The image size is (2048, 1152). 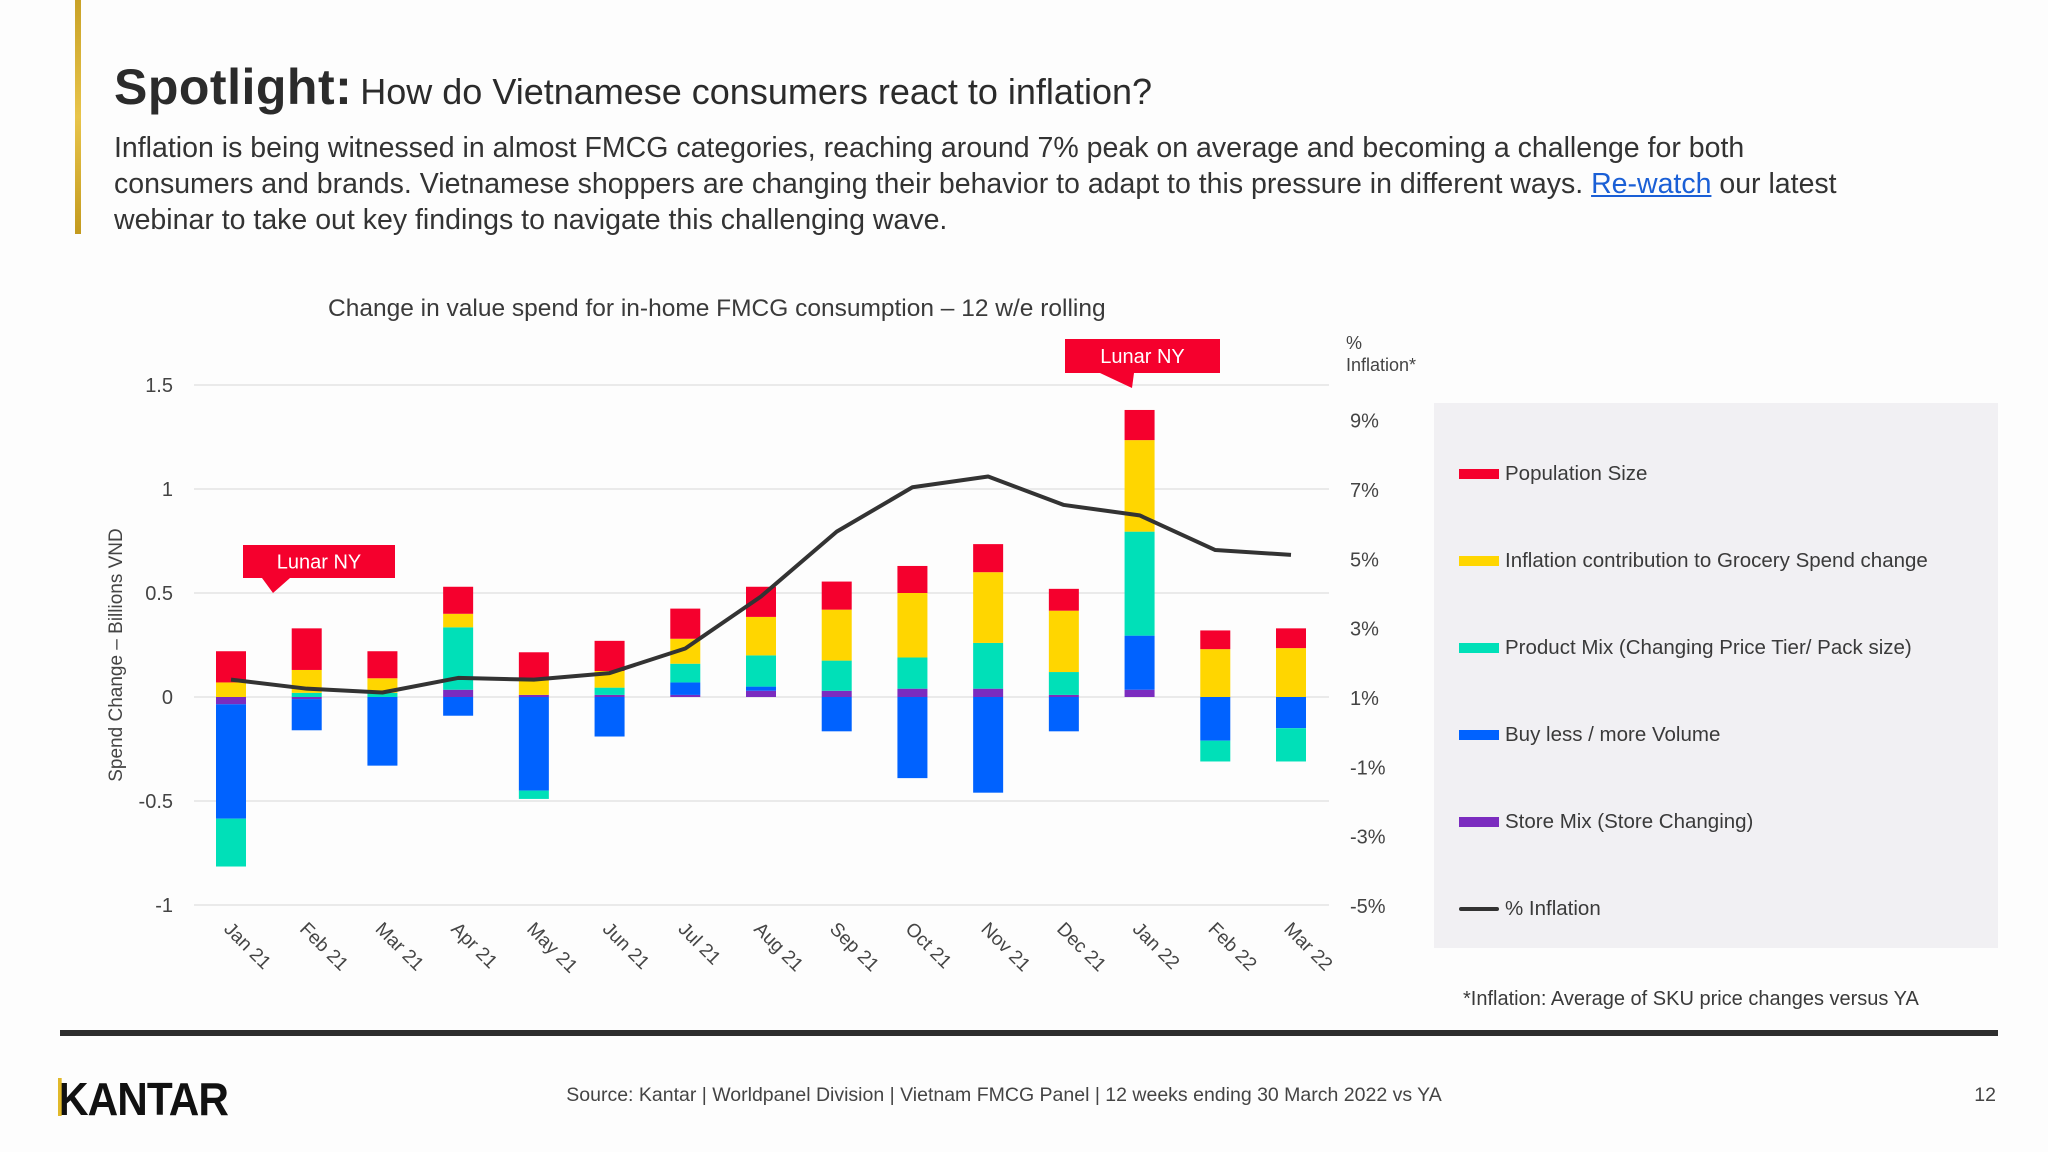 I want to click on kantar-logo: KANTAR, so click(x=143, y=1099).